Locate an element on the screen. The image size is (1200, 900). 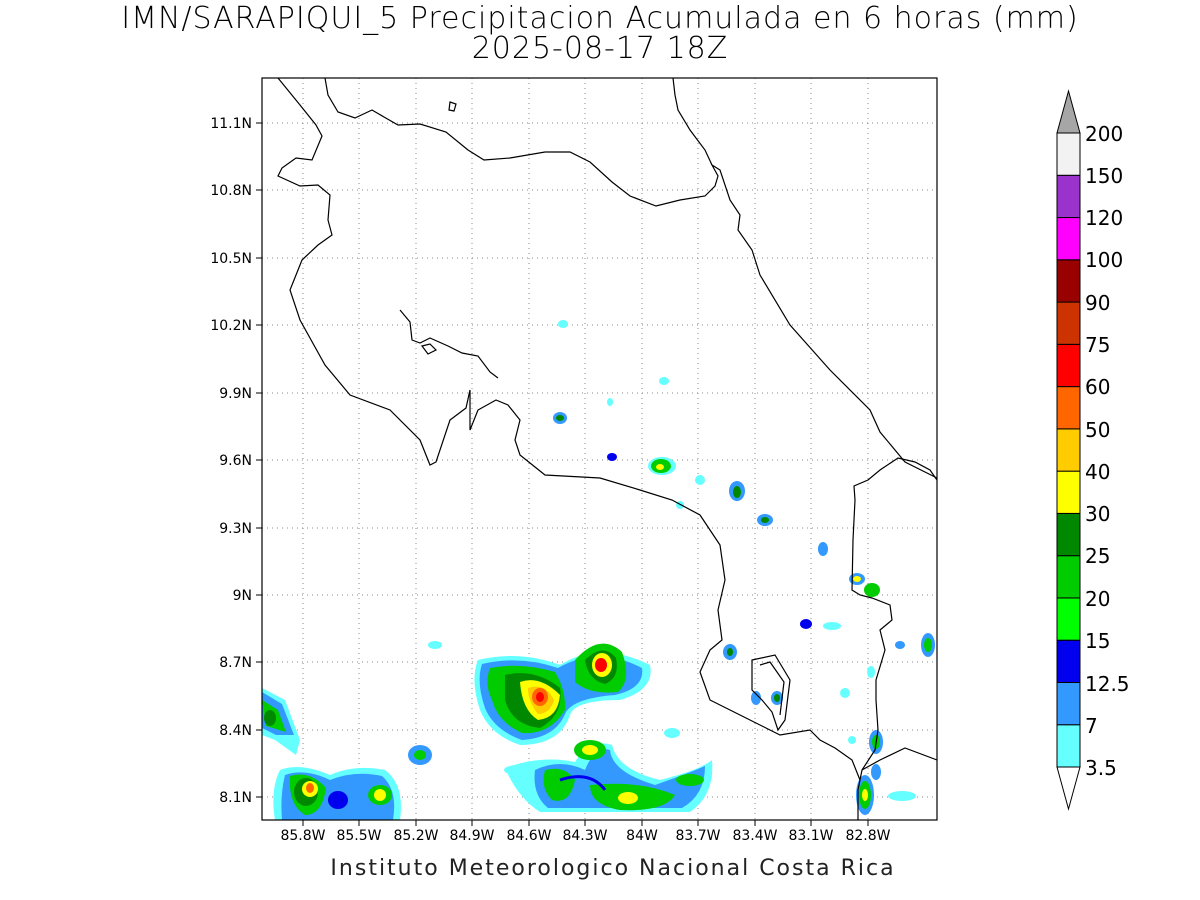
lon-tick-label: 83.1W is located at coordinates (810, 836).